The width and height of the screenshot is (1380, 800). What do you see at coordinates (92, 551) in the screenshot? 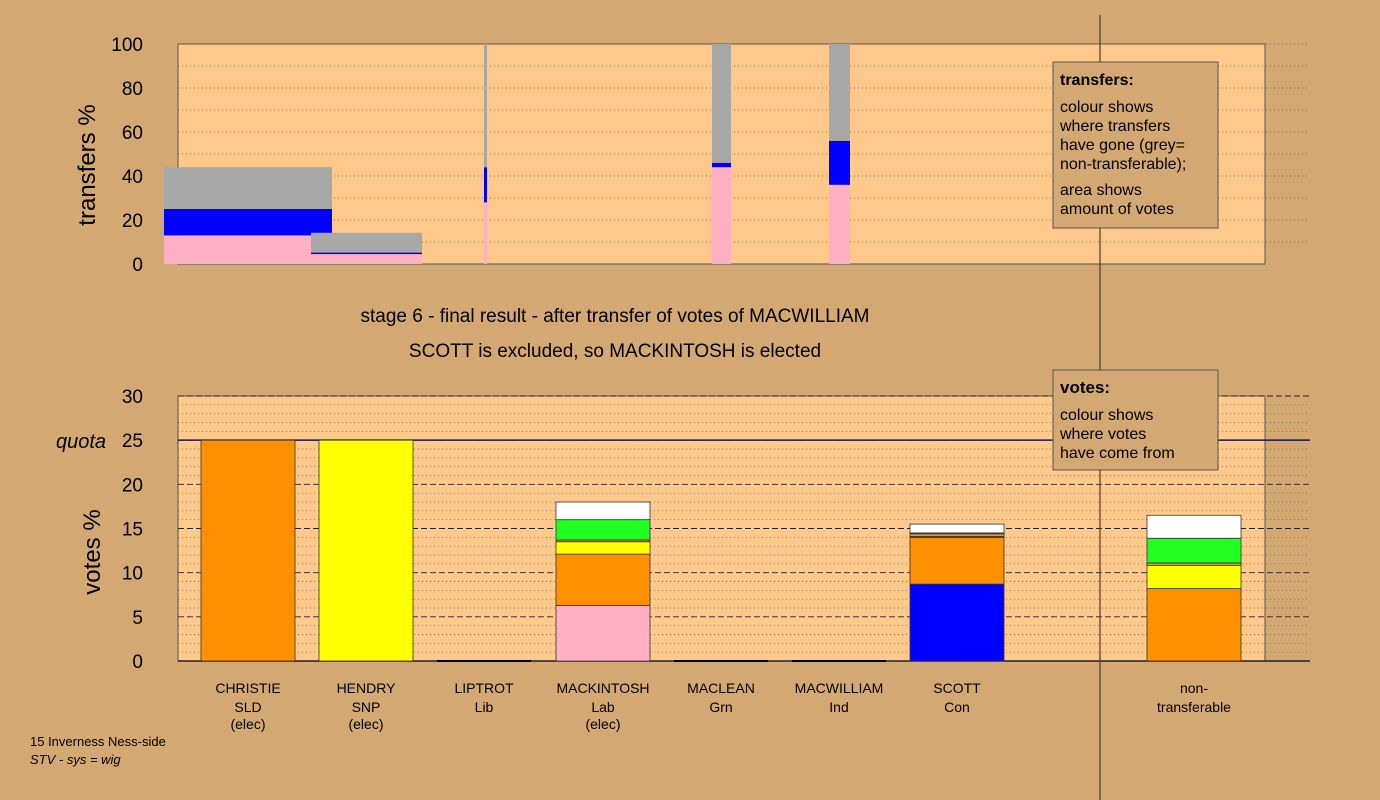
I see `votes-y-axis-label: votes %` at bounding box center [92, 551].